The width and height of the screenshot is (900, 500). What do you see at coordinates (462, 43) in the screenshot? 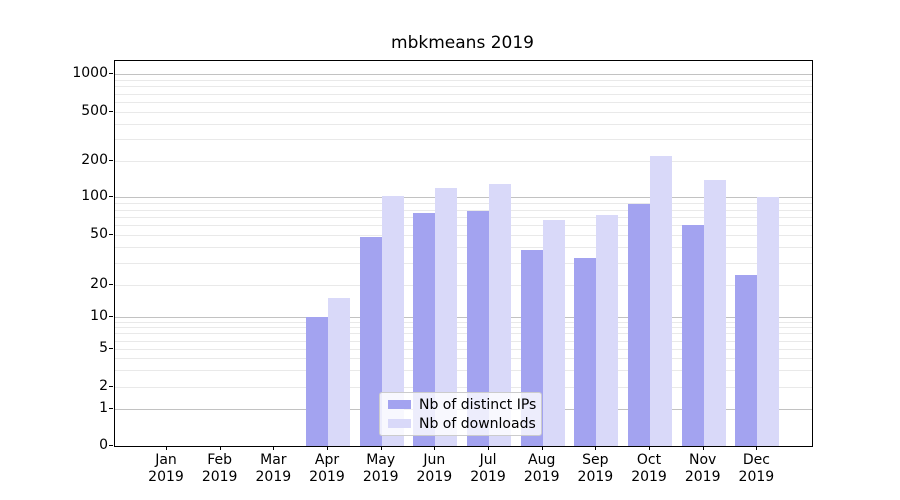
I see `chart-title: mbkmeans 2019` at bounding box center [462, 43].